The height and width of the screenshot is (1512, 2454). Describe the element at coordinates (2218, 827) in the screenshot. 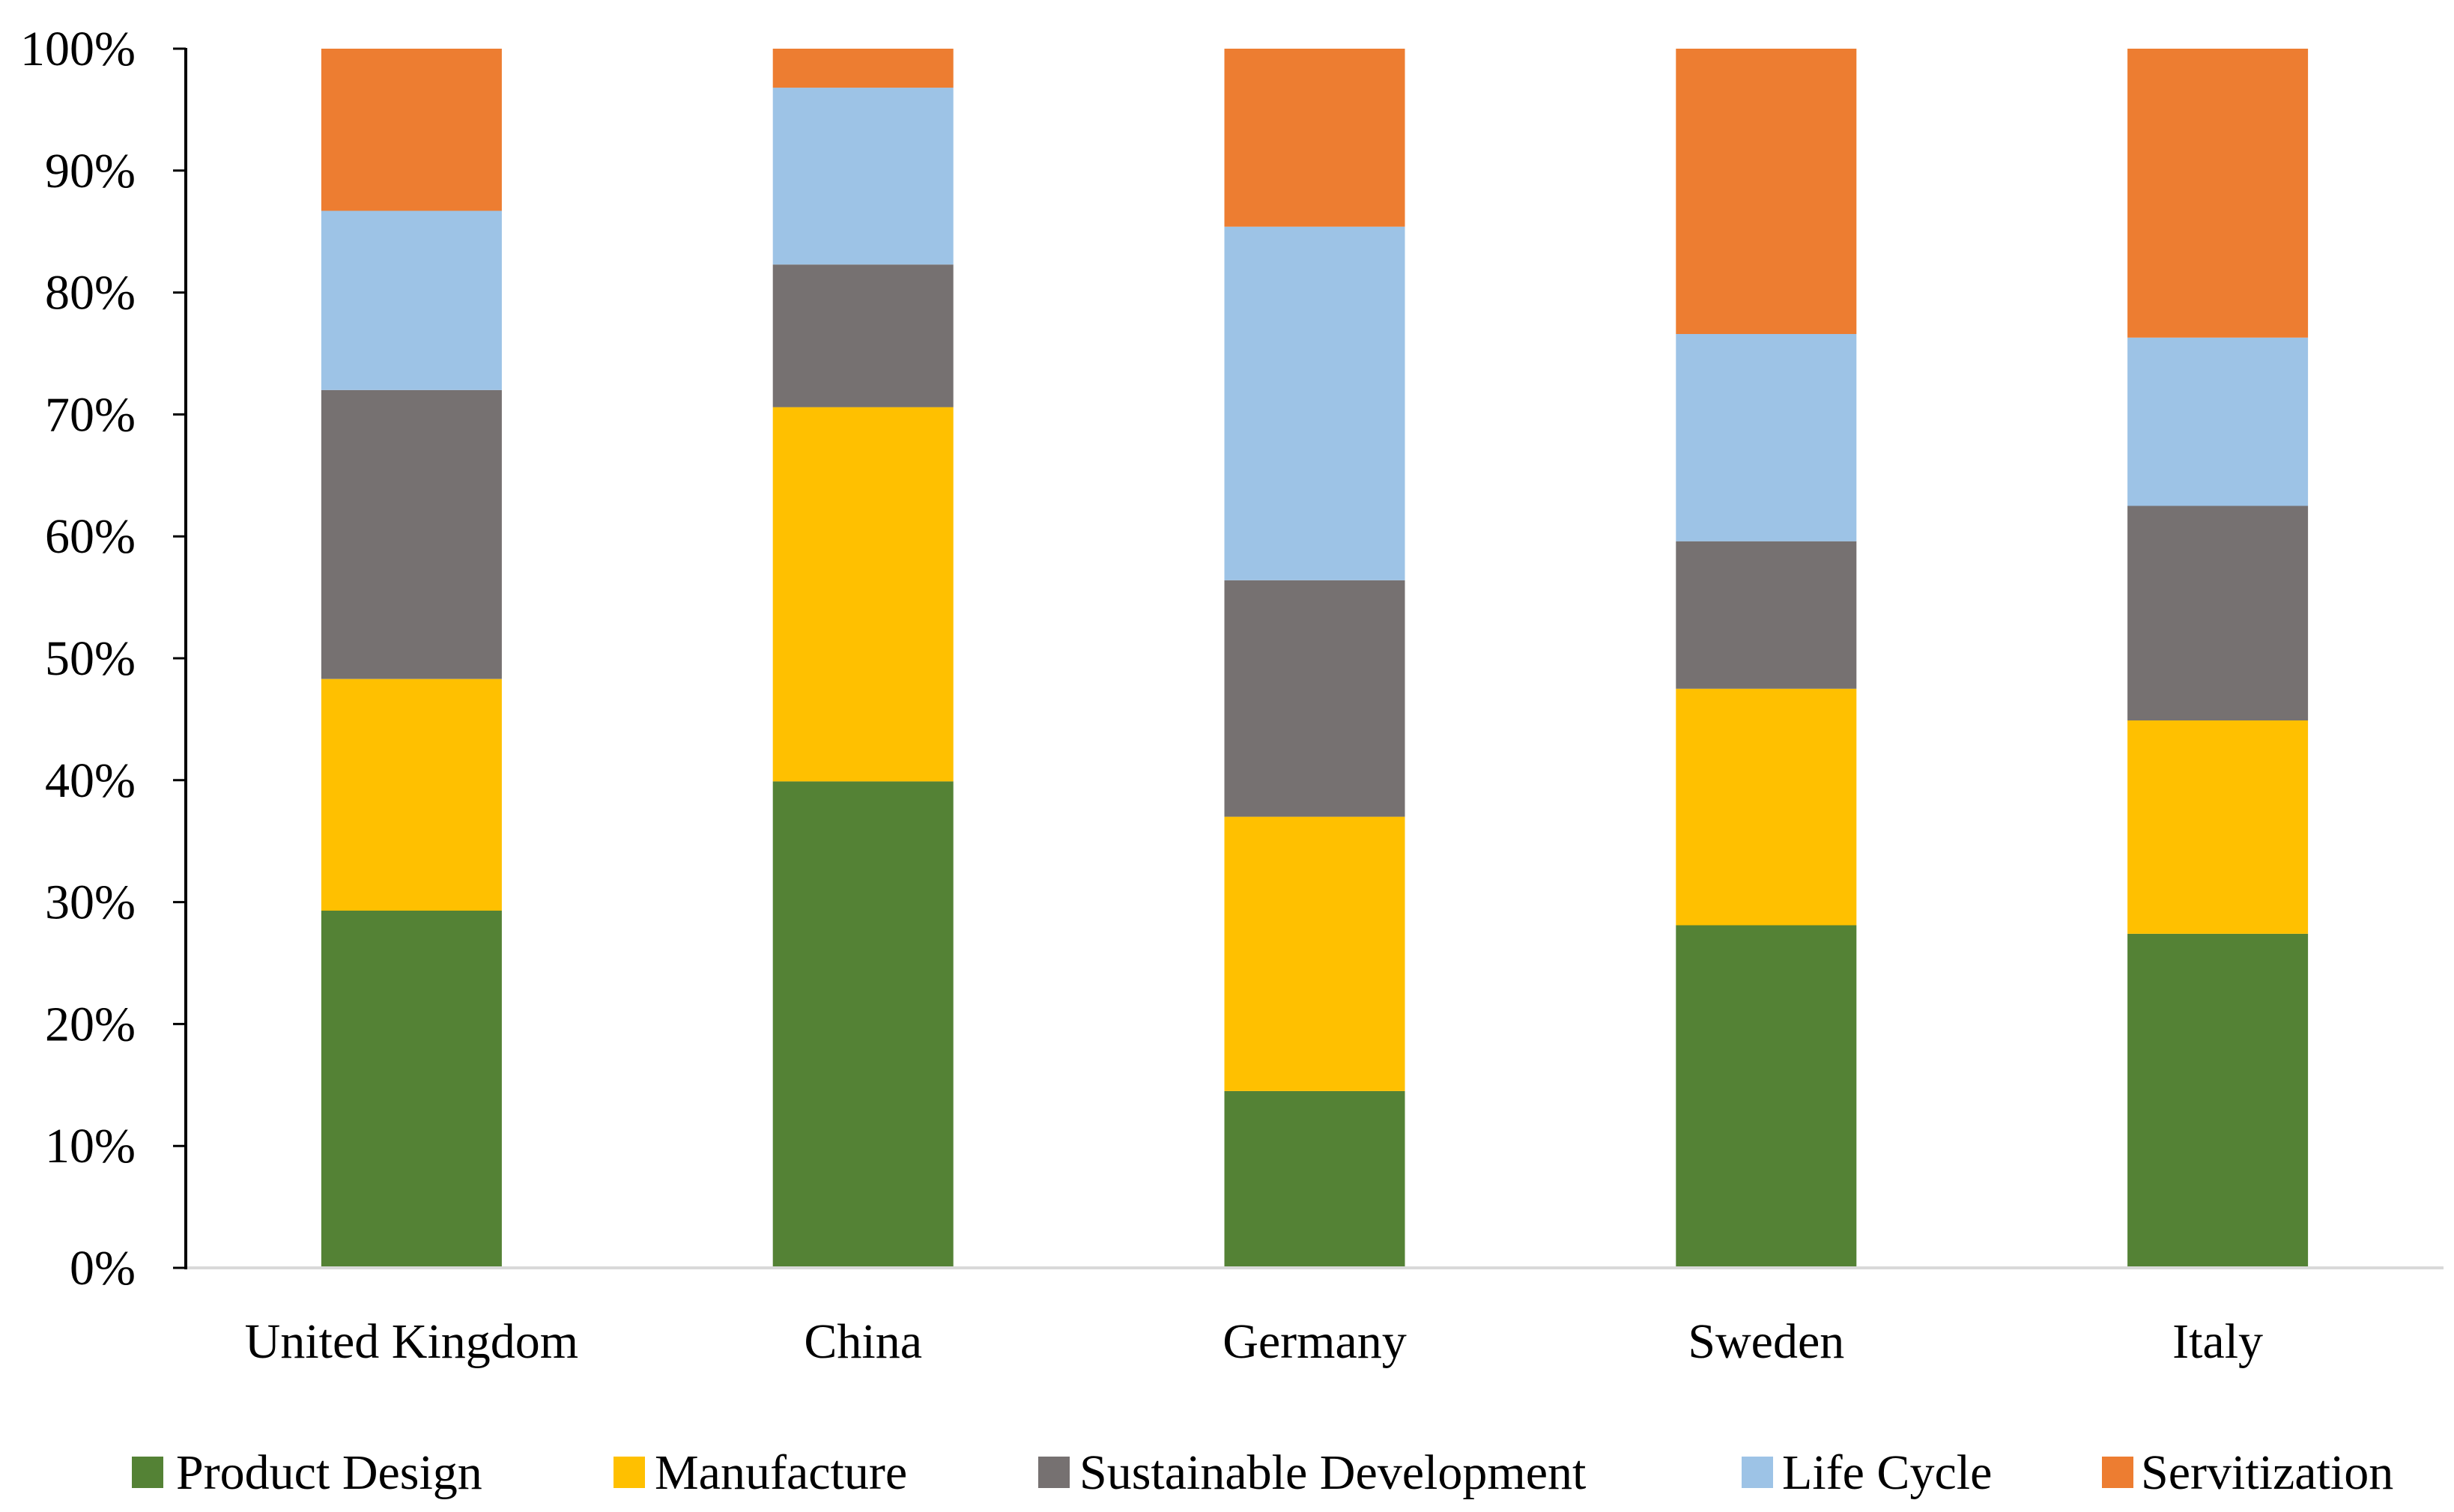

I see `bar-segment-manufacture-italy` at that location.